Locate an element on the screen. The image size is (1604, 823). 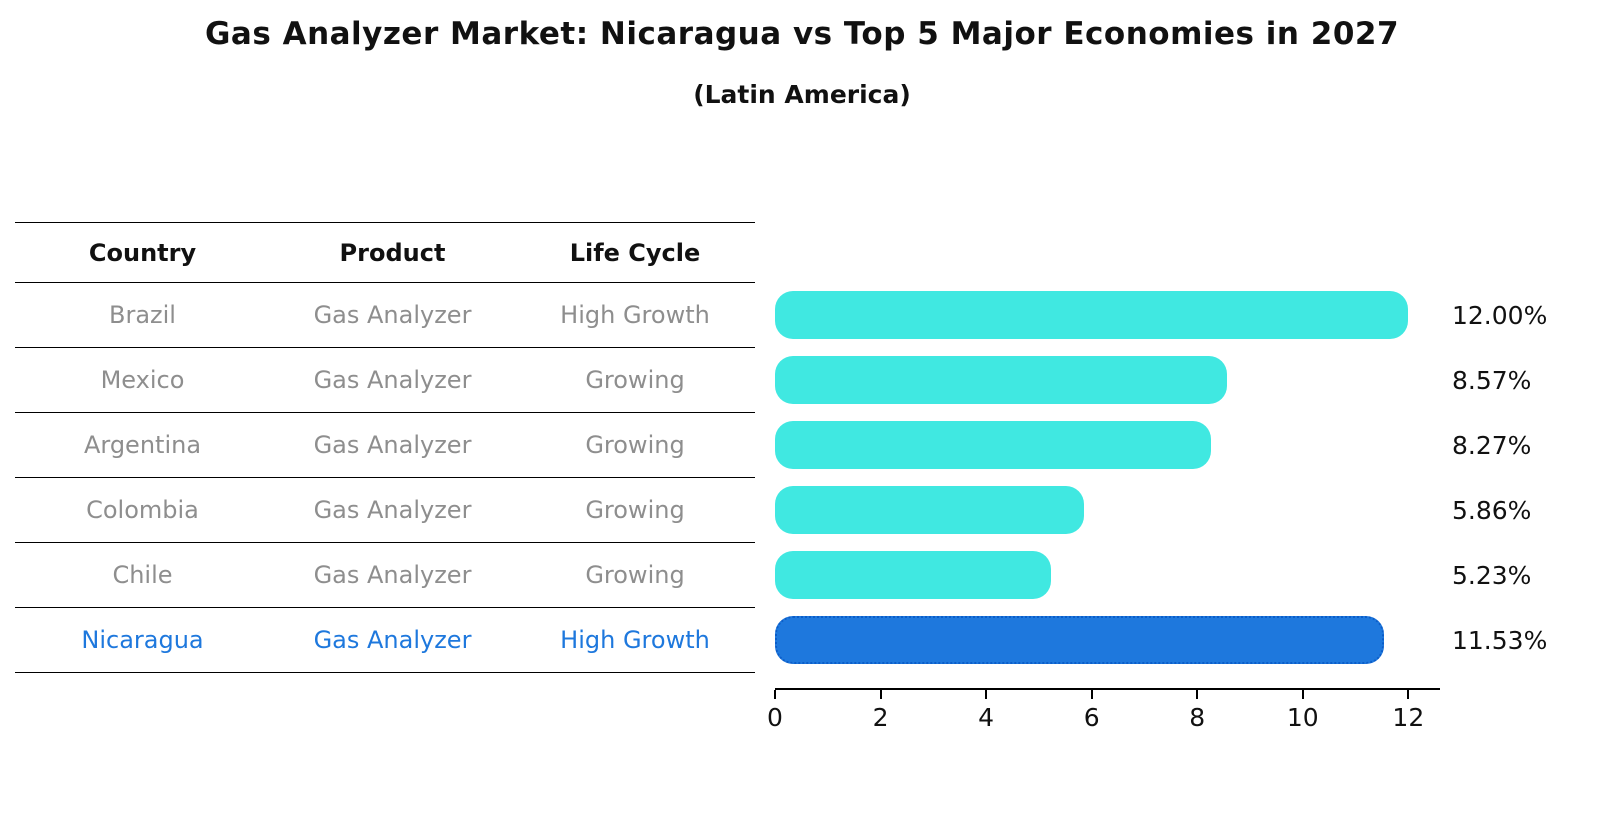
cell-country: Argentina is located at coordinates (142, 445).